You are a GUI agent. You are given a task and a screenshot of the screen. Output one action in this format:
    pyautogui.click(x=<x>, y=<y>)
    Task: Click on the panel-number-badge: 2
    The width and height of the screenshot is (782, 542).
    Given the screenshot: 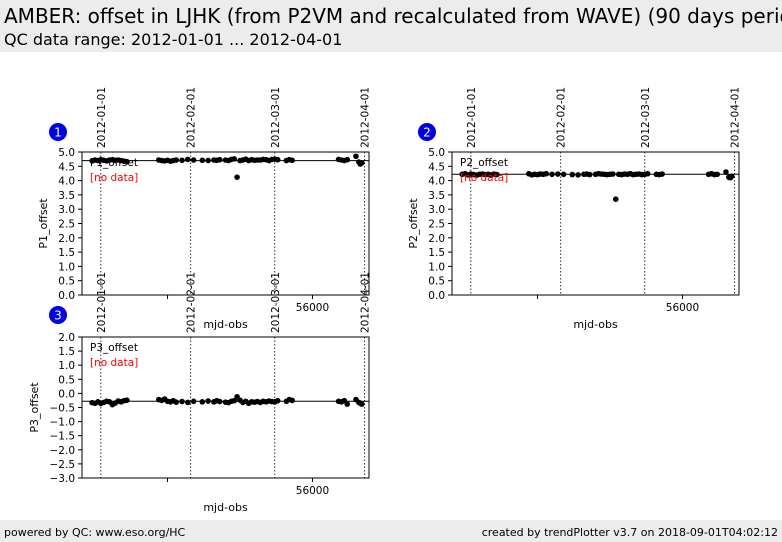 What is the action you would take?
    pyautogui.click(x=427, y=132)
    